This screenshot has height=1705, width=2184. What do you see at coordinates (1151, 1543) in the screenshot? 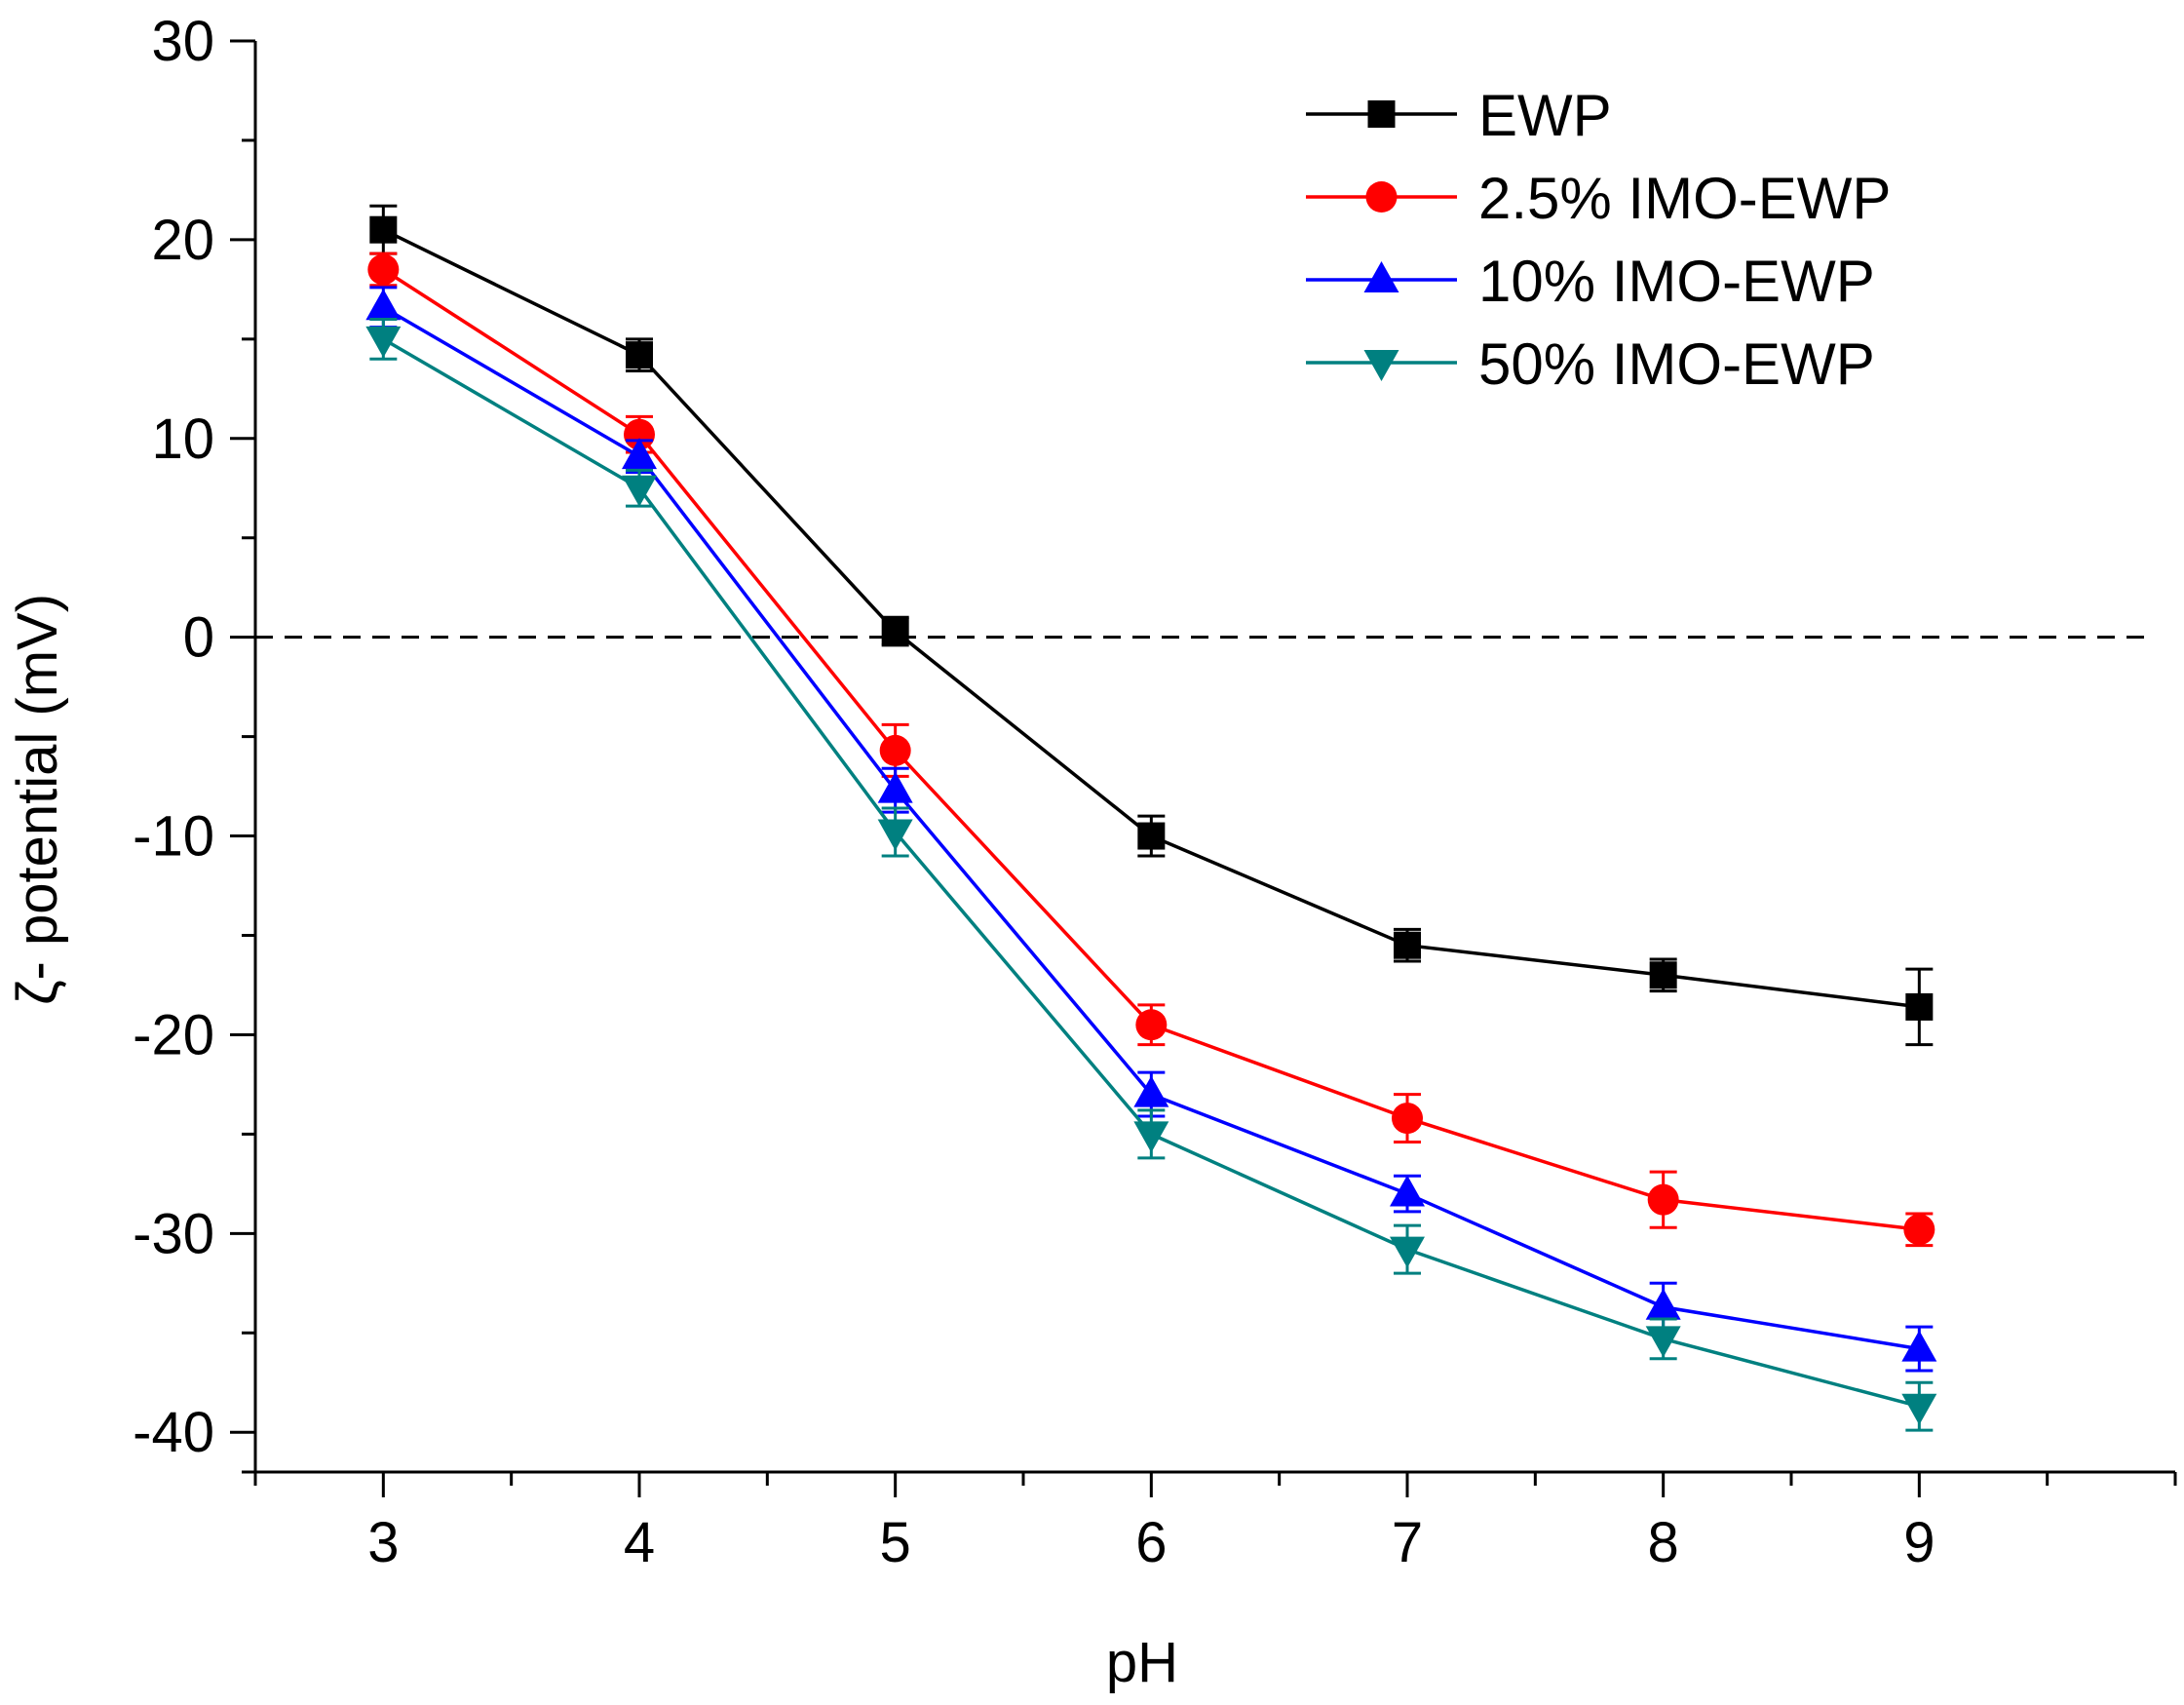
I see `x-tick-label: 6` at bounding box center [1151, 1543].